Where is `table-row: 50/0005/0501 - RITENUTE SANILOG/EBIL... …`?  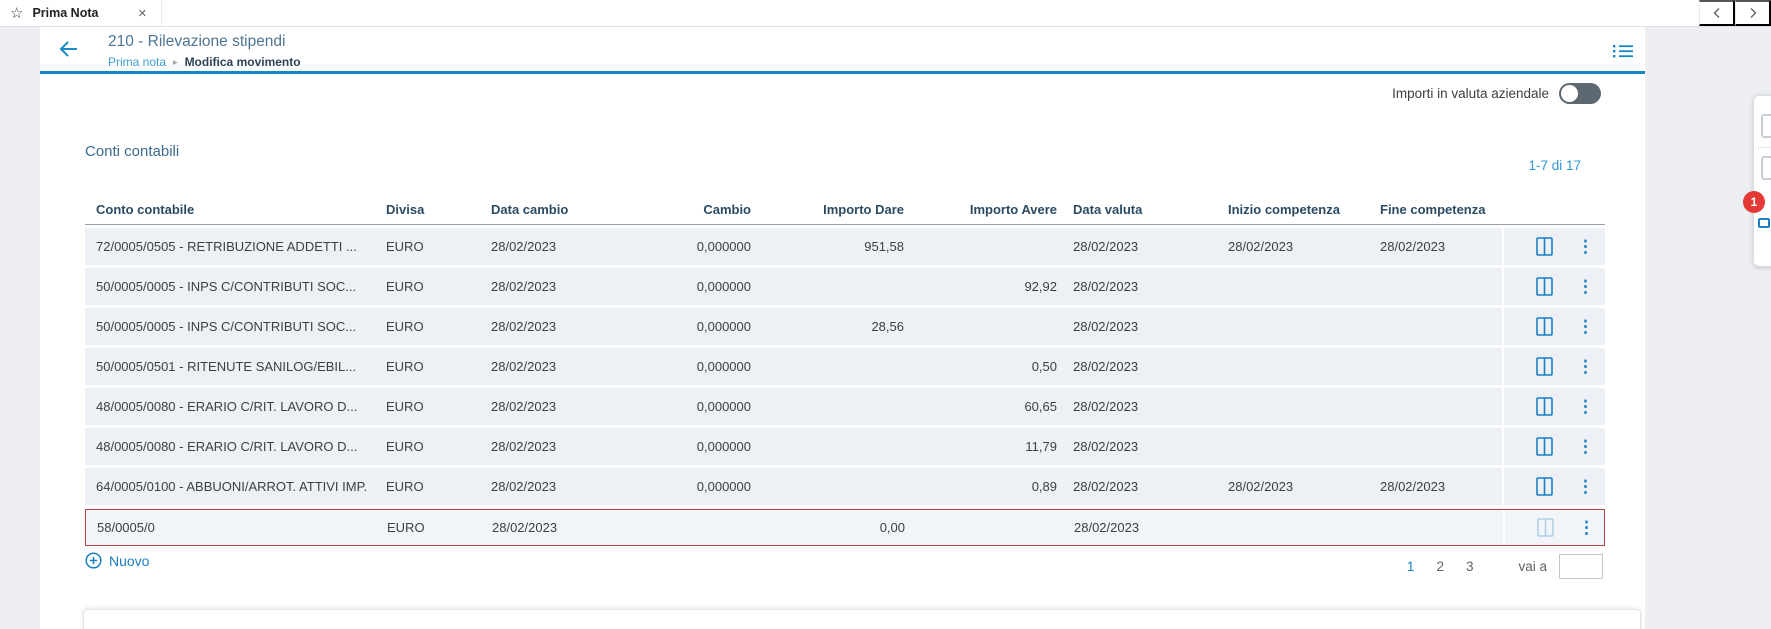 table-row: 50/0005/0501 - RITENUTE SANILOG/EBIL... … is located at coordinates (845, 366).